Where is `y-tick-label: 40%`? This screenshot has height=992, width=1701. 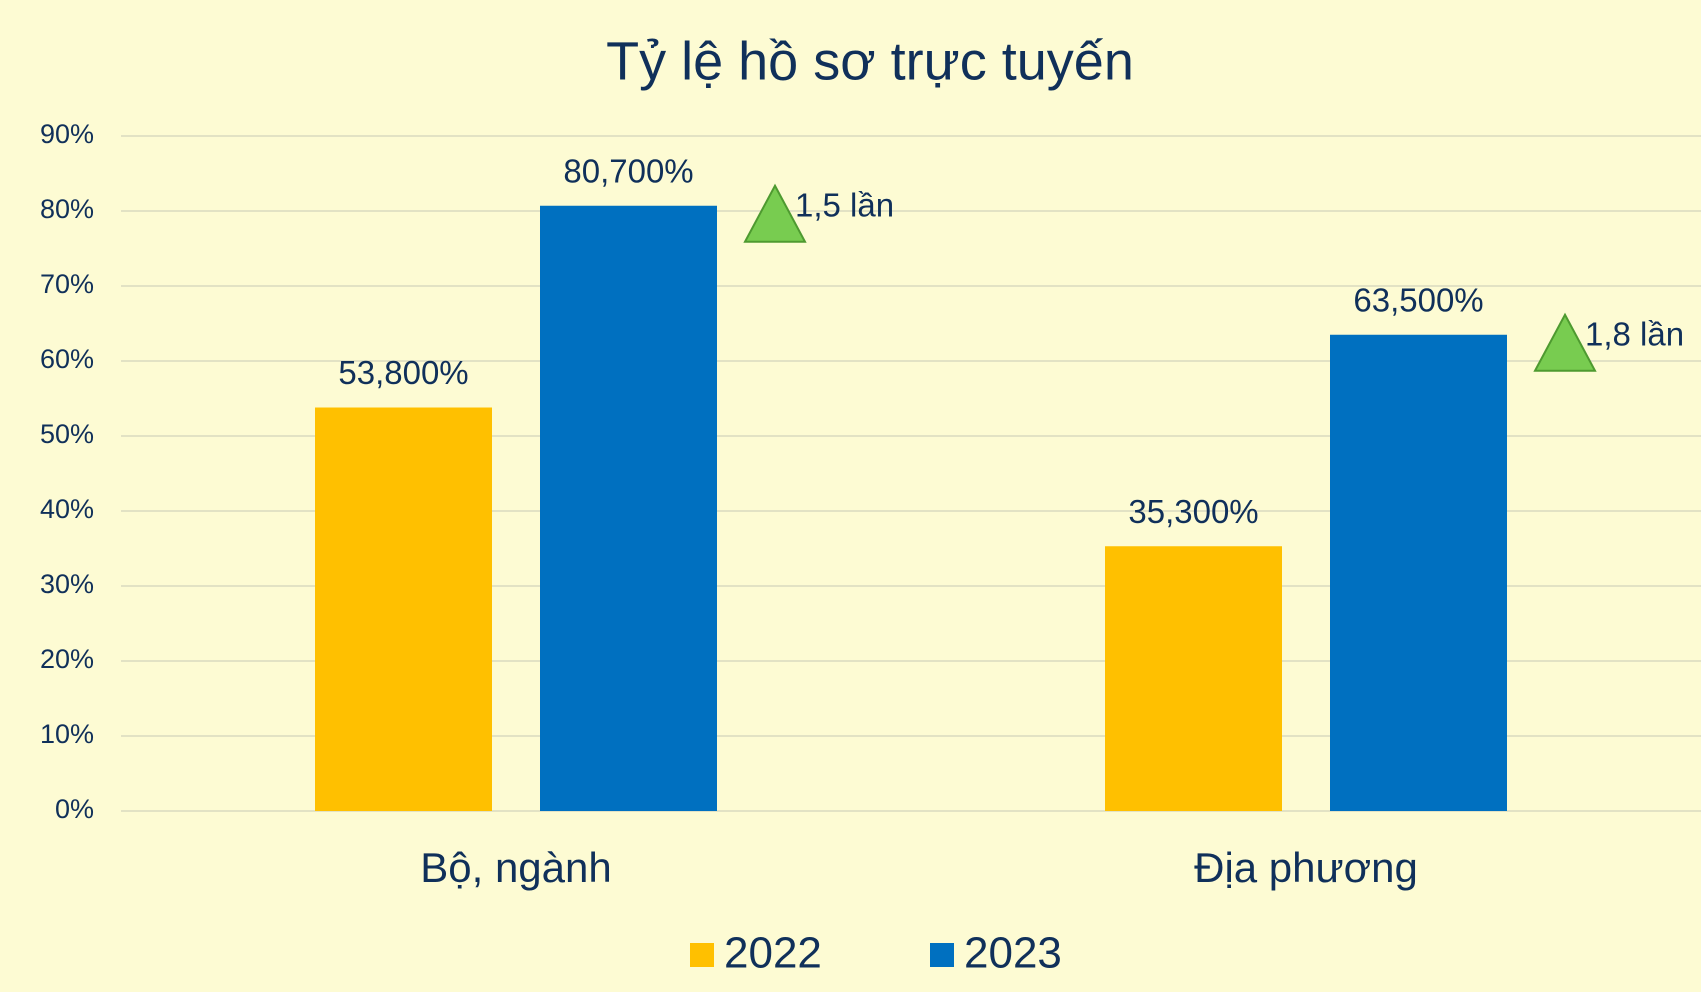
y-tick-label: 40% is located at coordinates (67, 509).